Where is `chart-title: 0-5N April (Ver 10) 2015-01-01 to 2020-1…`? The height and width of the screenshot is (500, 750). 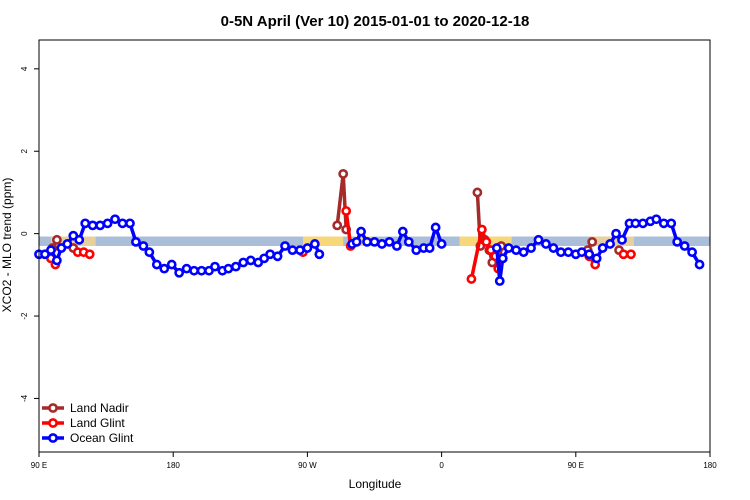 chart-title: 0-5N April (Ver 10) 2015-01-01 to 2020-1… is located at coordinates (375, 21).